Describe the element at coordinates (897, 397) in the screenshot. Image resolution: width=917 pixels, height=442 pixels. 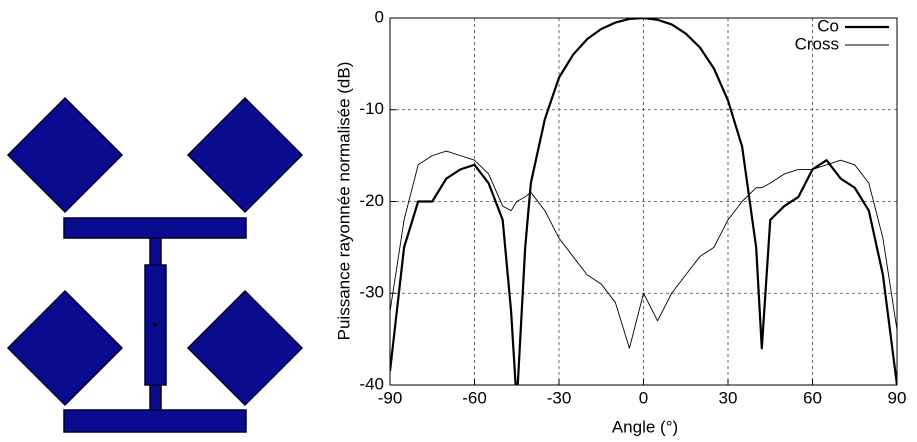
I see `x-tick-label: 90` at that location.